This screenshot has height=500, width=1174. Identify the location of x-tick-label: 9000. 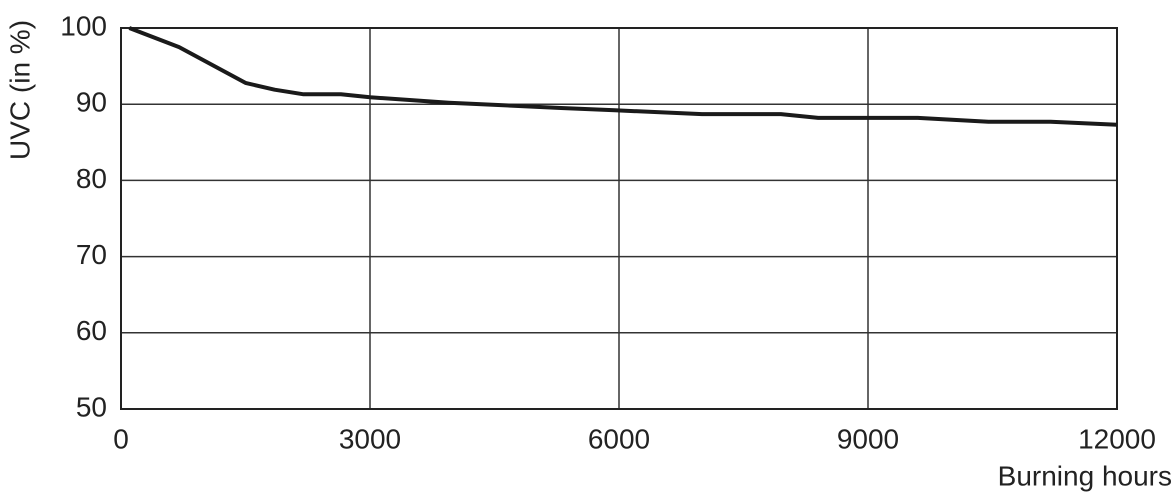
(868, 438).